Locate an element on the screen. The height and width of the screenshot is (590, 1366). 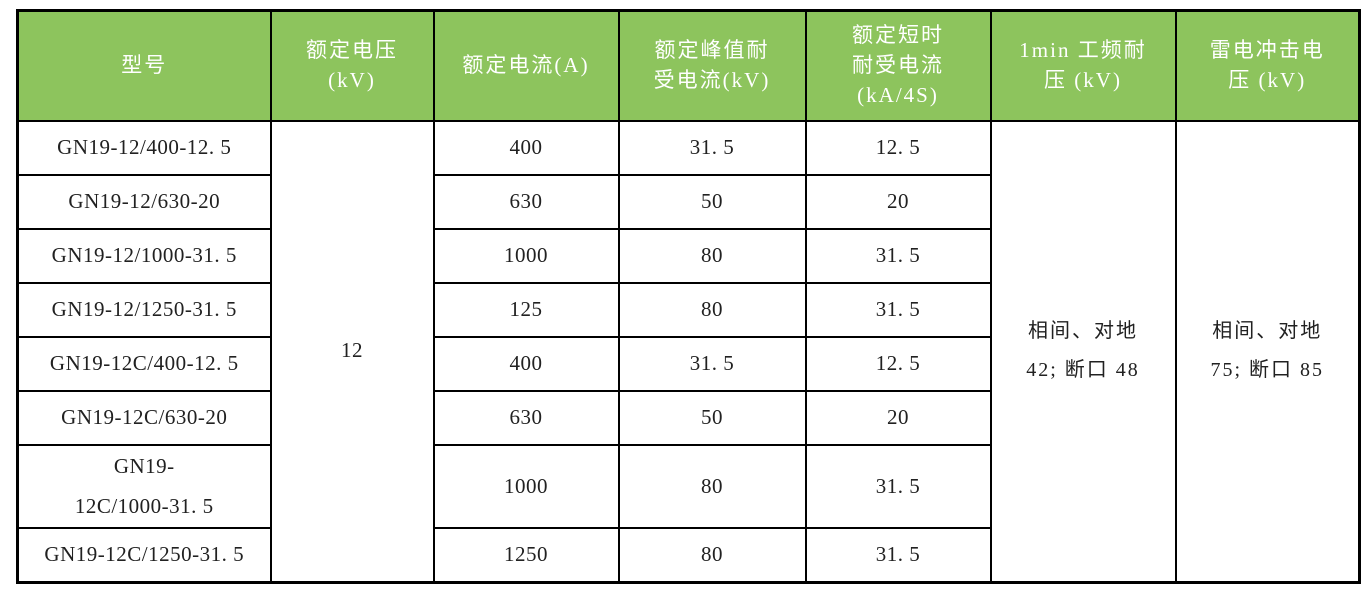
model-cell: GN19-12/630-20 is located at coordinates (144, 201).